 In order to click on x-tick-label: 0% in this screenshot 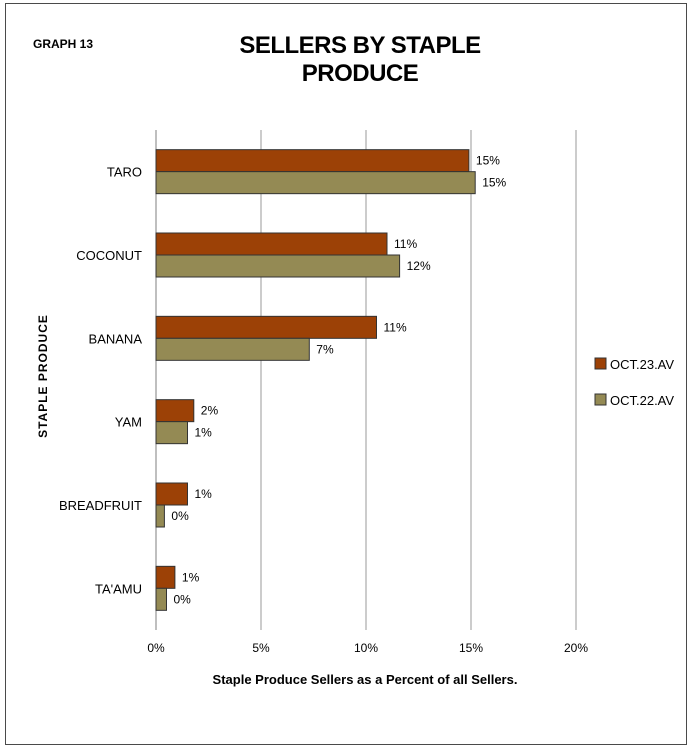, I will do `click(156, 648)`.